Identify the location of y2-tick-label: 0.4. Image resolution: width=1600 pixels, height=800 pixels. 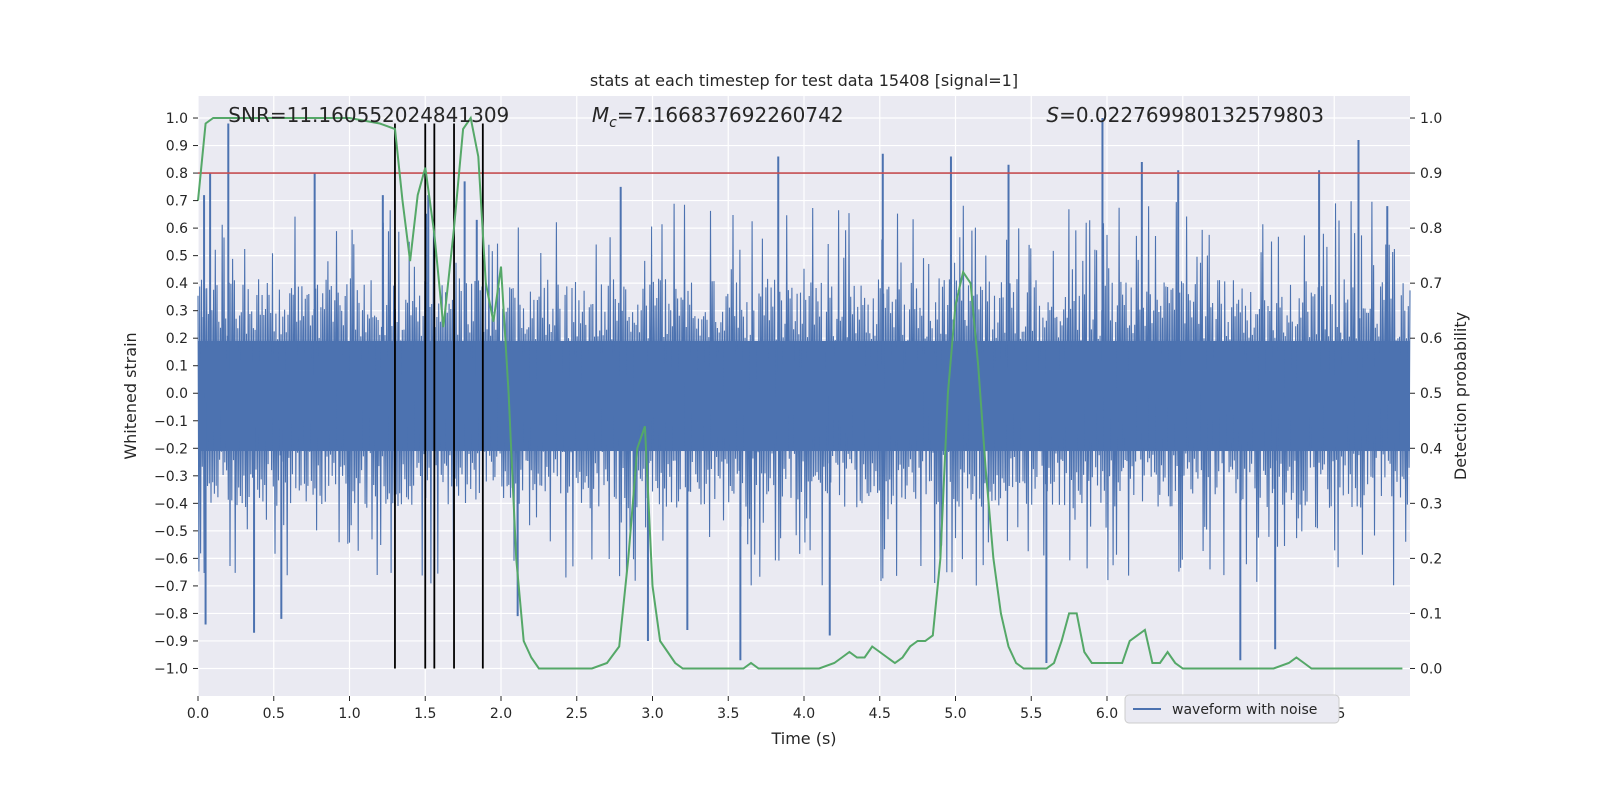
(1431, 449).